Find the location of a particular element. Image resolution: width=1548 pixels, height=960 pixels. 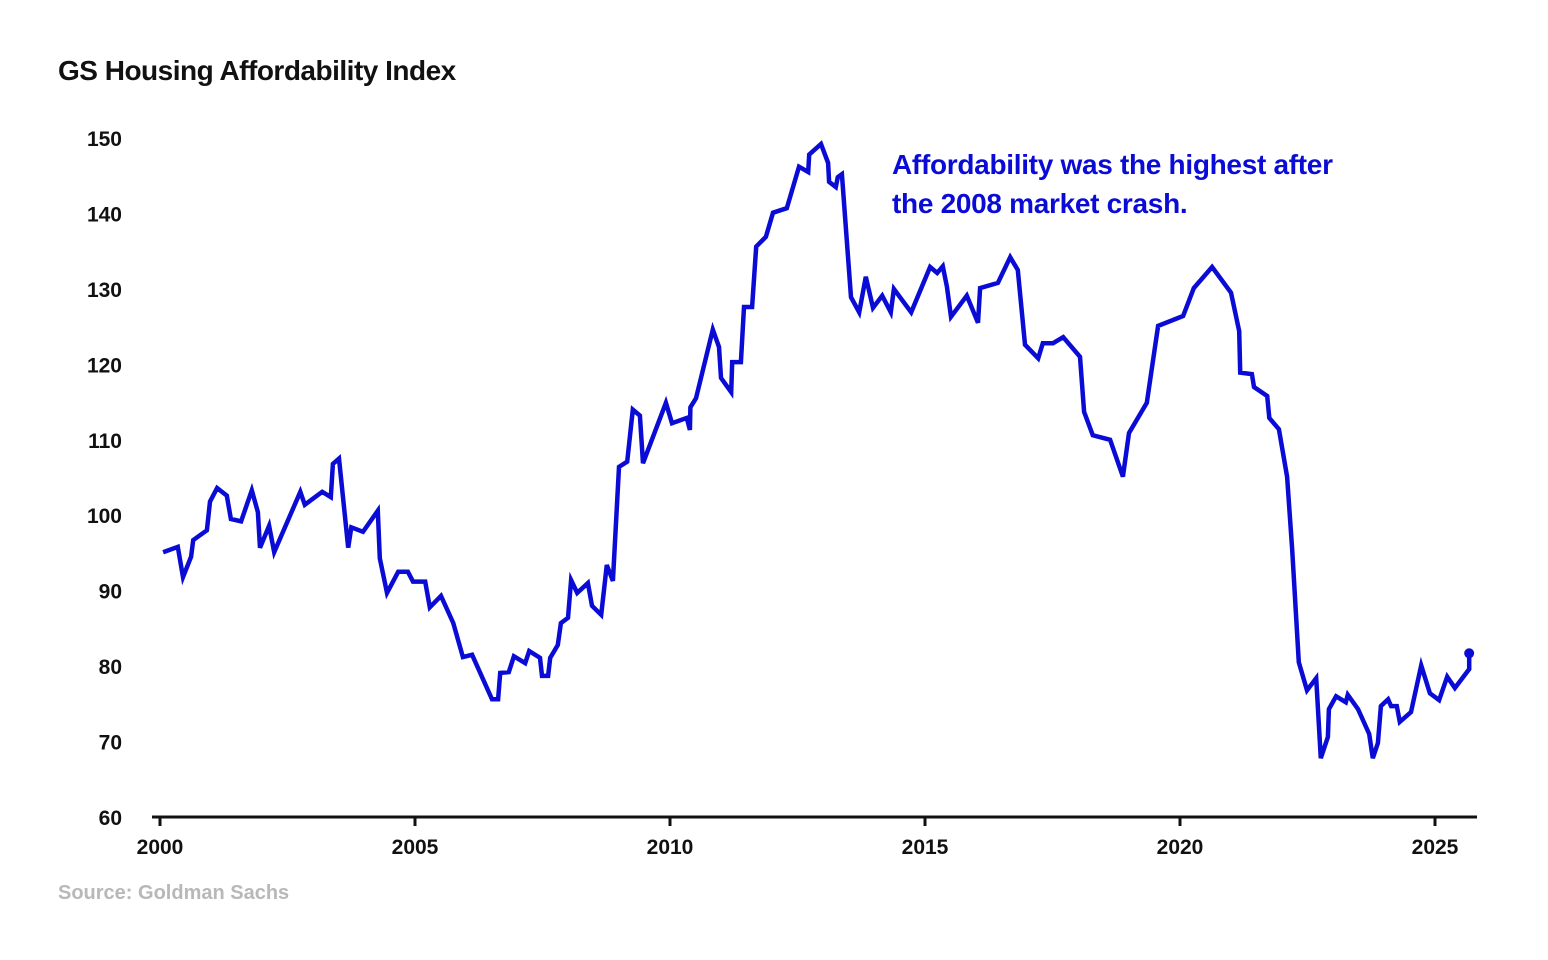

y-tick-label: 120 is located at coordinates (104, 365).